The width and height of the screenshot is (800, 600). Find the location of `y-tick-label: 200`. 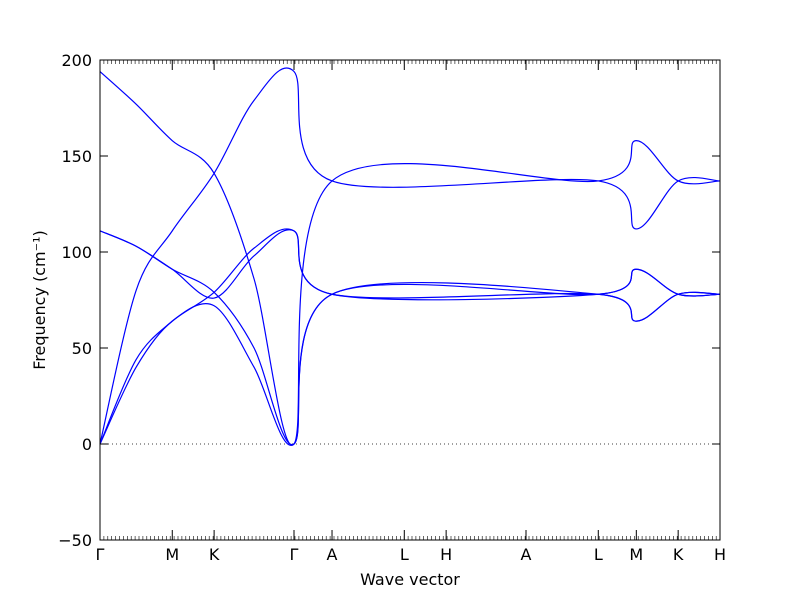

y-tick-label: 200 is located at coordinates (76, 60).